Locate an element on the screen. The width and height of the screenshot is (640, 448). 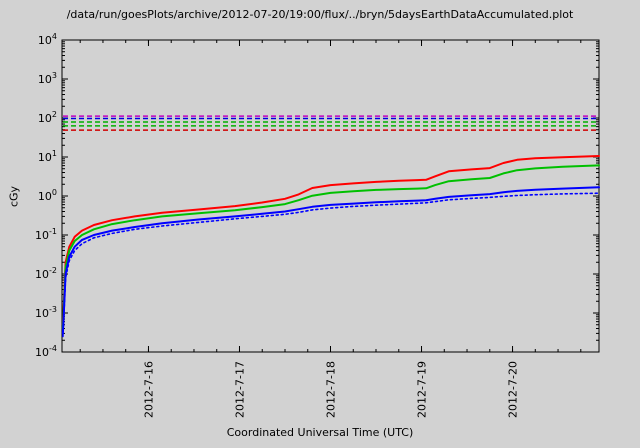
x-tick-label: 2012-7-20 is located at coordinates (513, 389).